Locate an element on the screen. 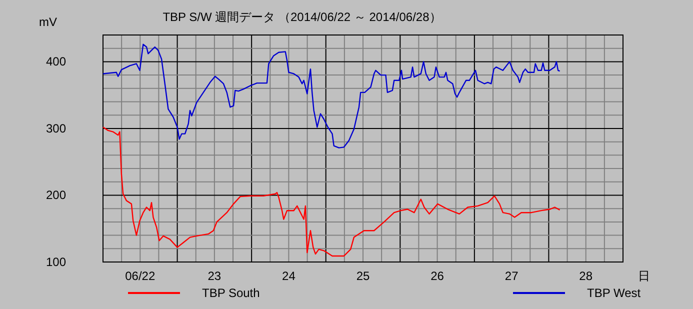 The image size is (693, 309). y-tick-label: 200 is located at coordinates (56, 195).